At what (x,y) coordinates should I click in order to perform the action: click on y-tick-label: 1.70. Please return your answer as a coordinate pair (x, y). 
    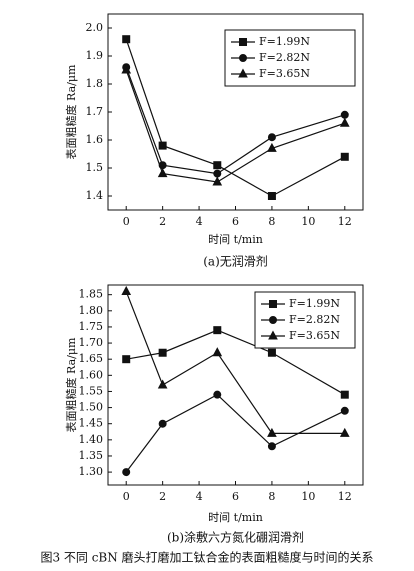
    Looking at the image, I should click on (91, 342).